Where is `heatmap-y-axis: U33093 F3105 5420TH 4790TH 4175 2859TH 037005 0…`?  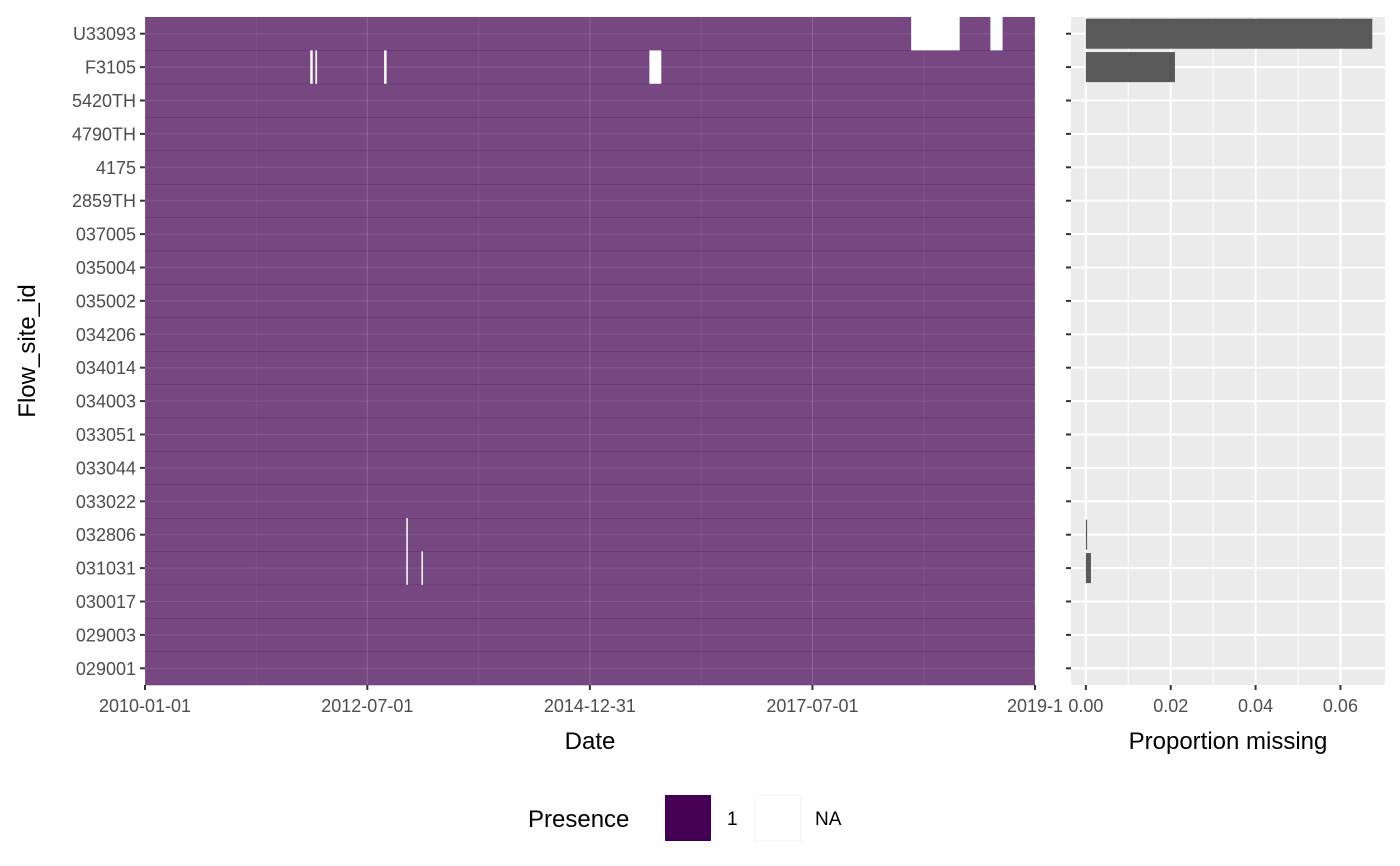
heatmap-y-axis: U33093 F3105 5420TH 4790TH 4175 2859TH 037005 0… is located at coordinates (108, 351).